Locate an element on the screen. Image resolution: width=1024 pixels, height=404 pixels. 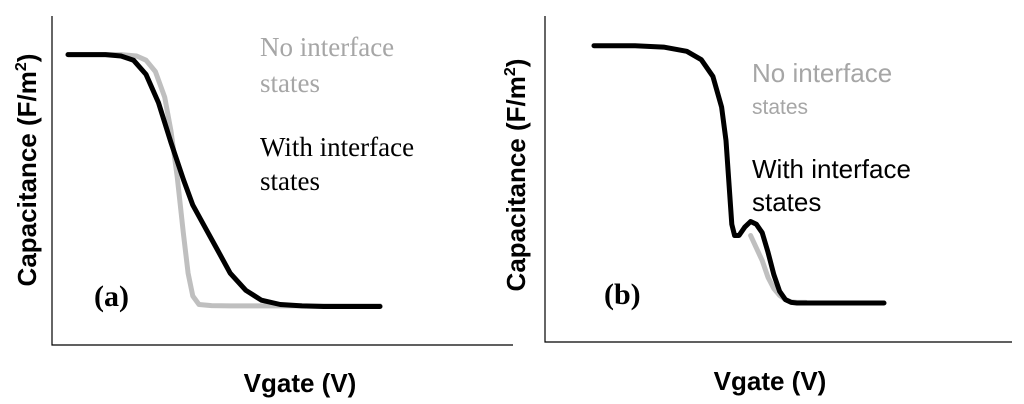
panel-a-legend-no-interface-line1: No interface is located at coordinates (327, 47).